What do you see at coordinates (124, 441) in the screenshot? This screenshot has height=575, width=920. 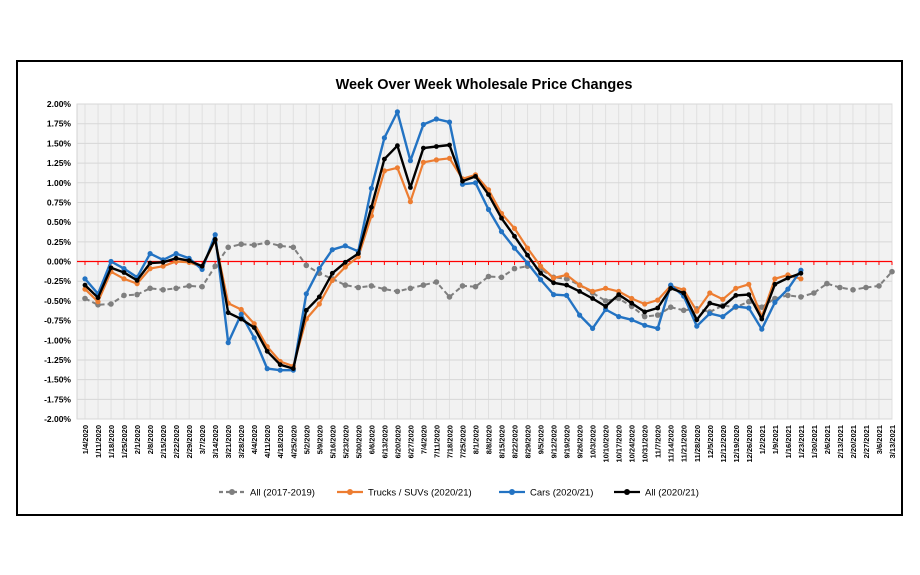 I see `x-tick-label: 1/25/2020` at bounding box center [124, 441].